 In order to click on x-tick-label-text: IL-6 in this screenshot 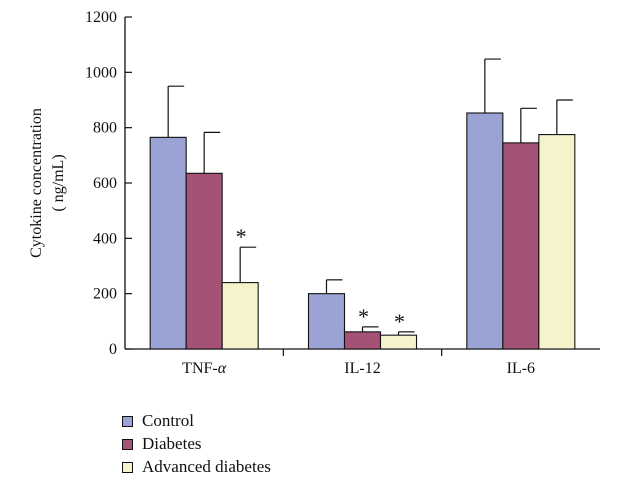, I will do `click(521, 368)`.